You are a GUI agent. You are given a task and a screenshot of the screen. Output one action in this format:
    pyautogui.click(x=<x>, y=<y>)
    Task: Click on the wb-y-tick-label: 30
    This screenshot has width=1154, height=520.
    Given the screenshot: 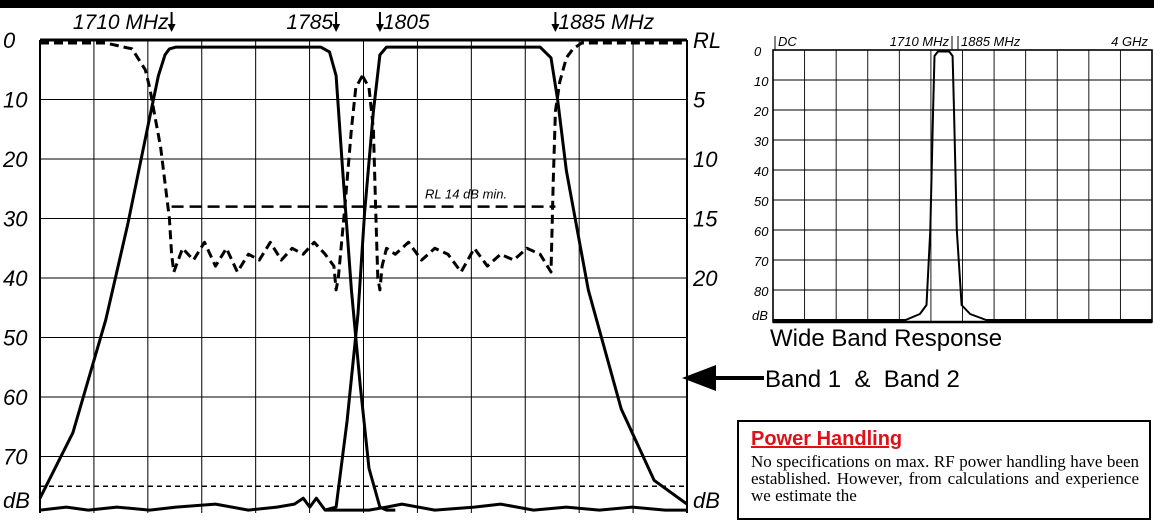 What is the action you would take?
    pyautogui.click(x=761, y=141)
    